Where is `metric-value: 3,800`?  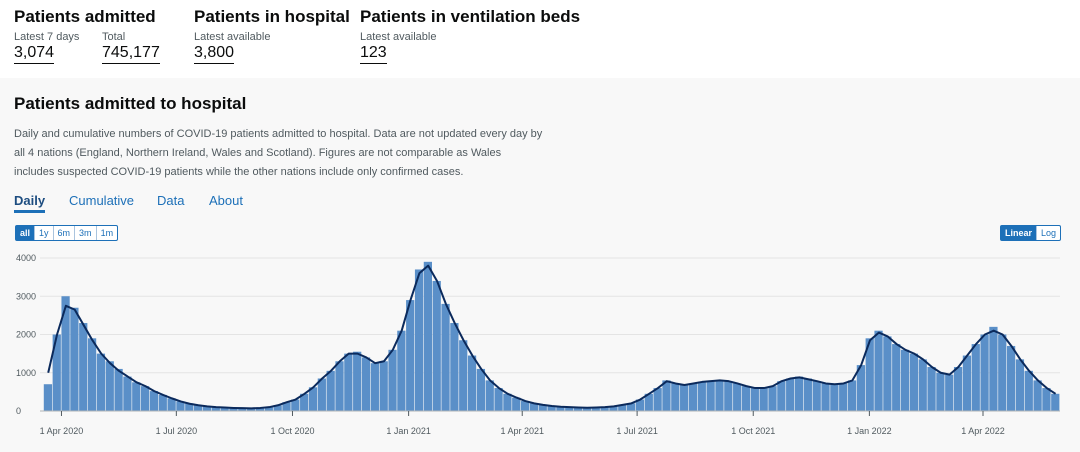 metric-value: 3,800 is located at coordinates (214, 54).